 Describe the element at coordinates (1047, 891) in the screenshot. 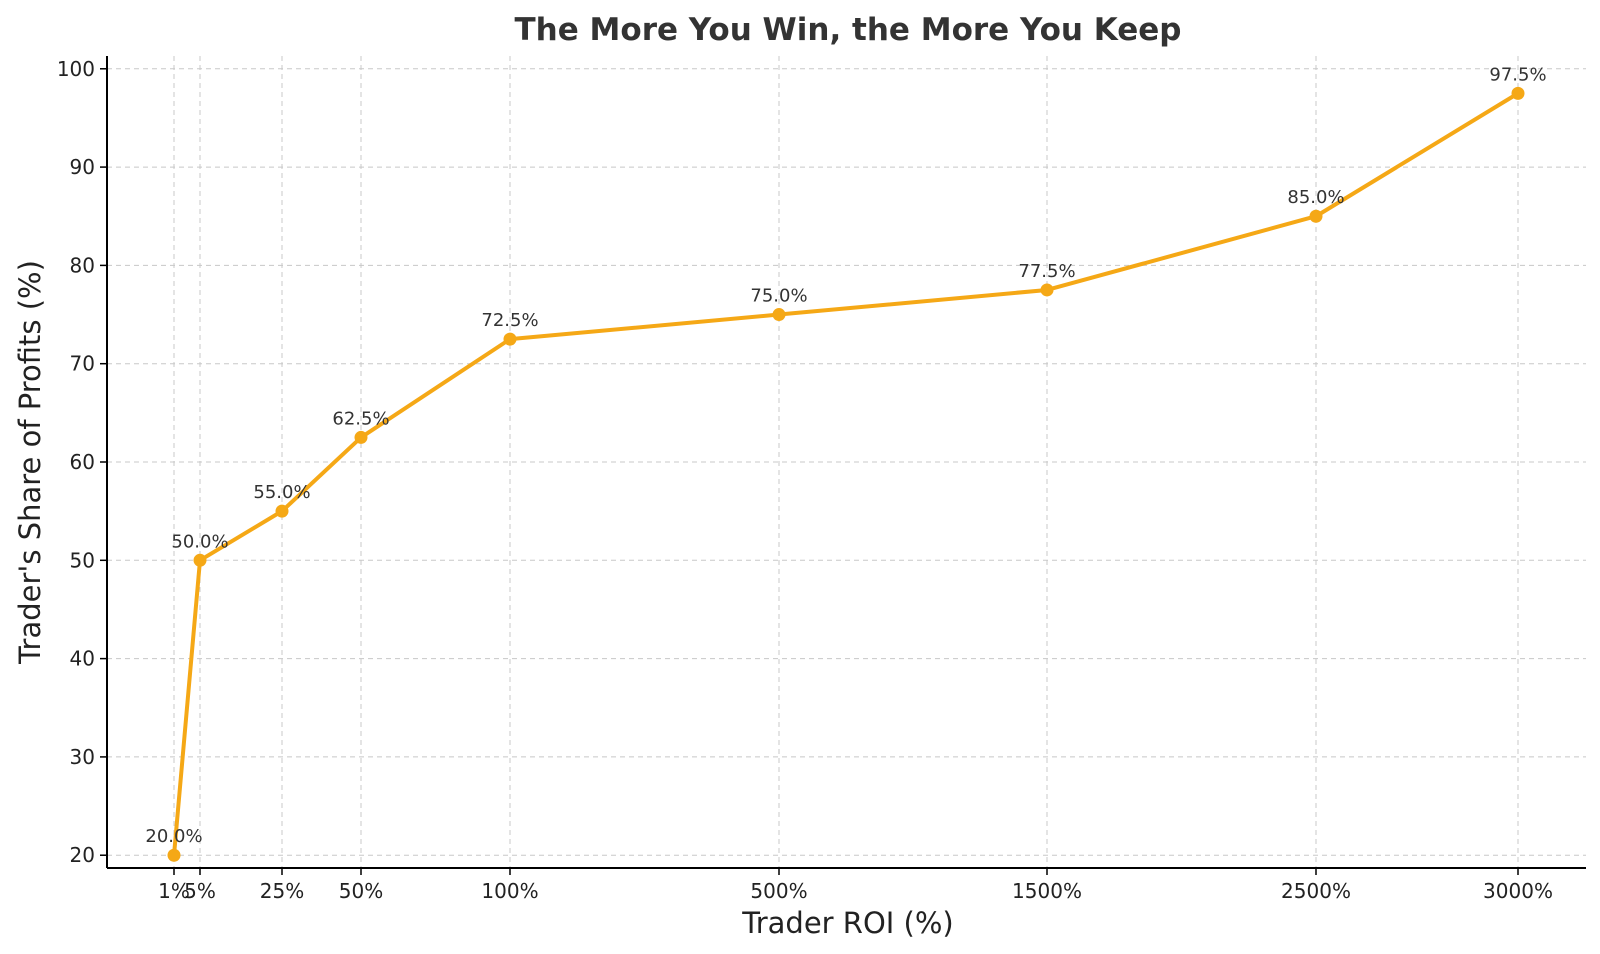

I see `x-tick-label: 1500%` at that location.